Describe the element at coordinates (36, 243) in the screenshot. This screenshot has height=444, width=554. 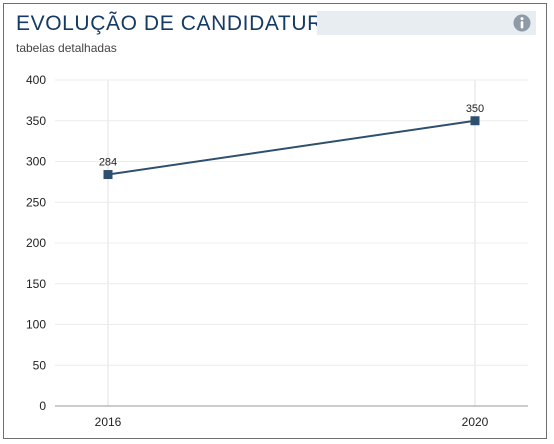
I see `y-tick-label: 200` at that location.